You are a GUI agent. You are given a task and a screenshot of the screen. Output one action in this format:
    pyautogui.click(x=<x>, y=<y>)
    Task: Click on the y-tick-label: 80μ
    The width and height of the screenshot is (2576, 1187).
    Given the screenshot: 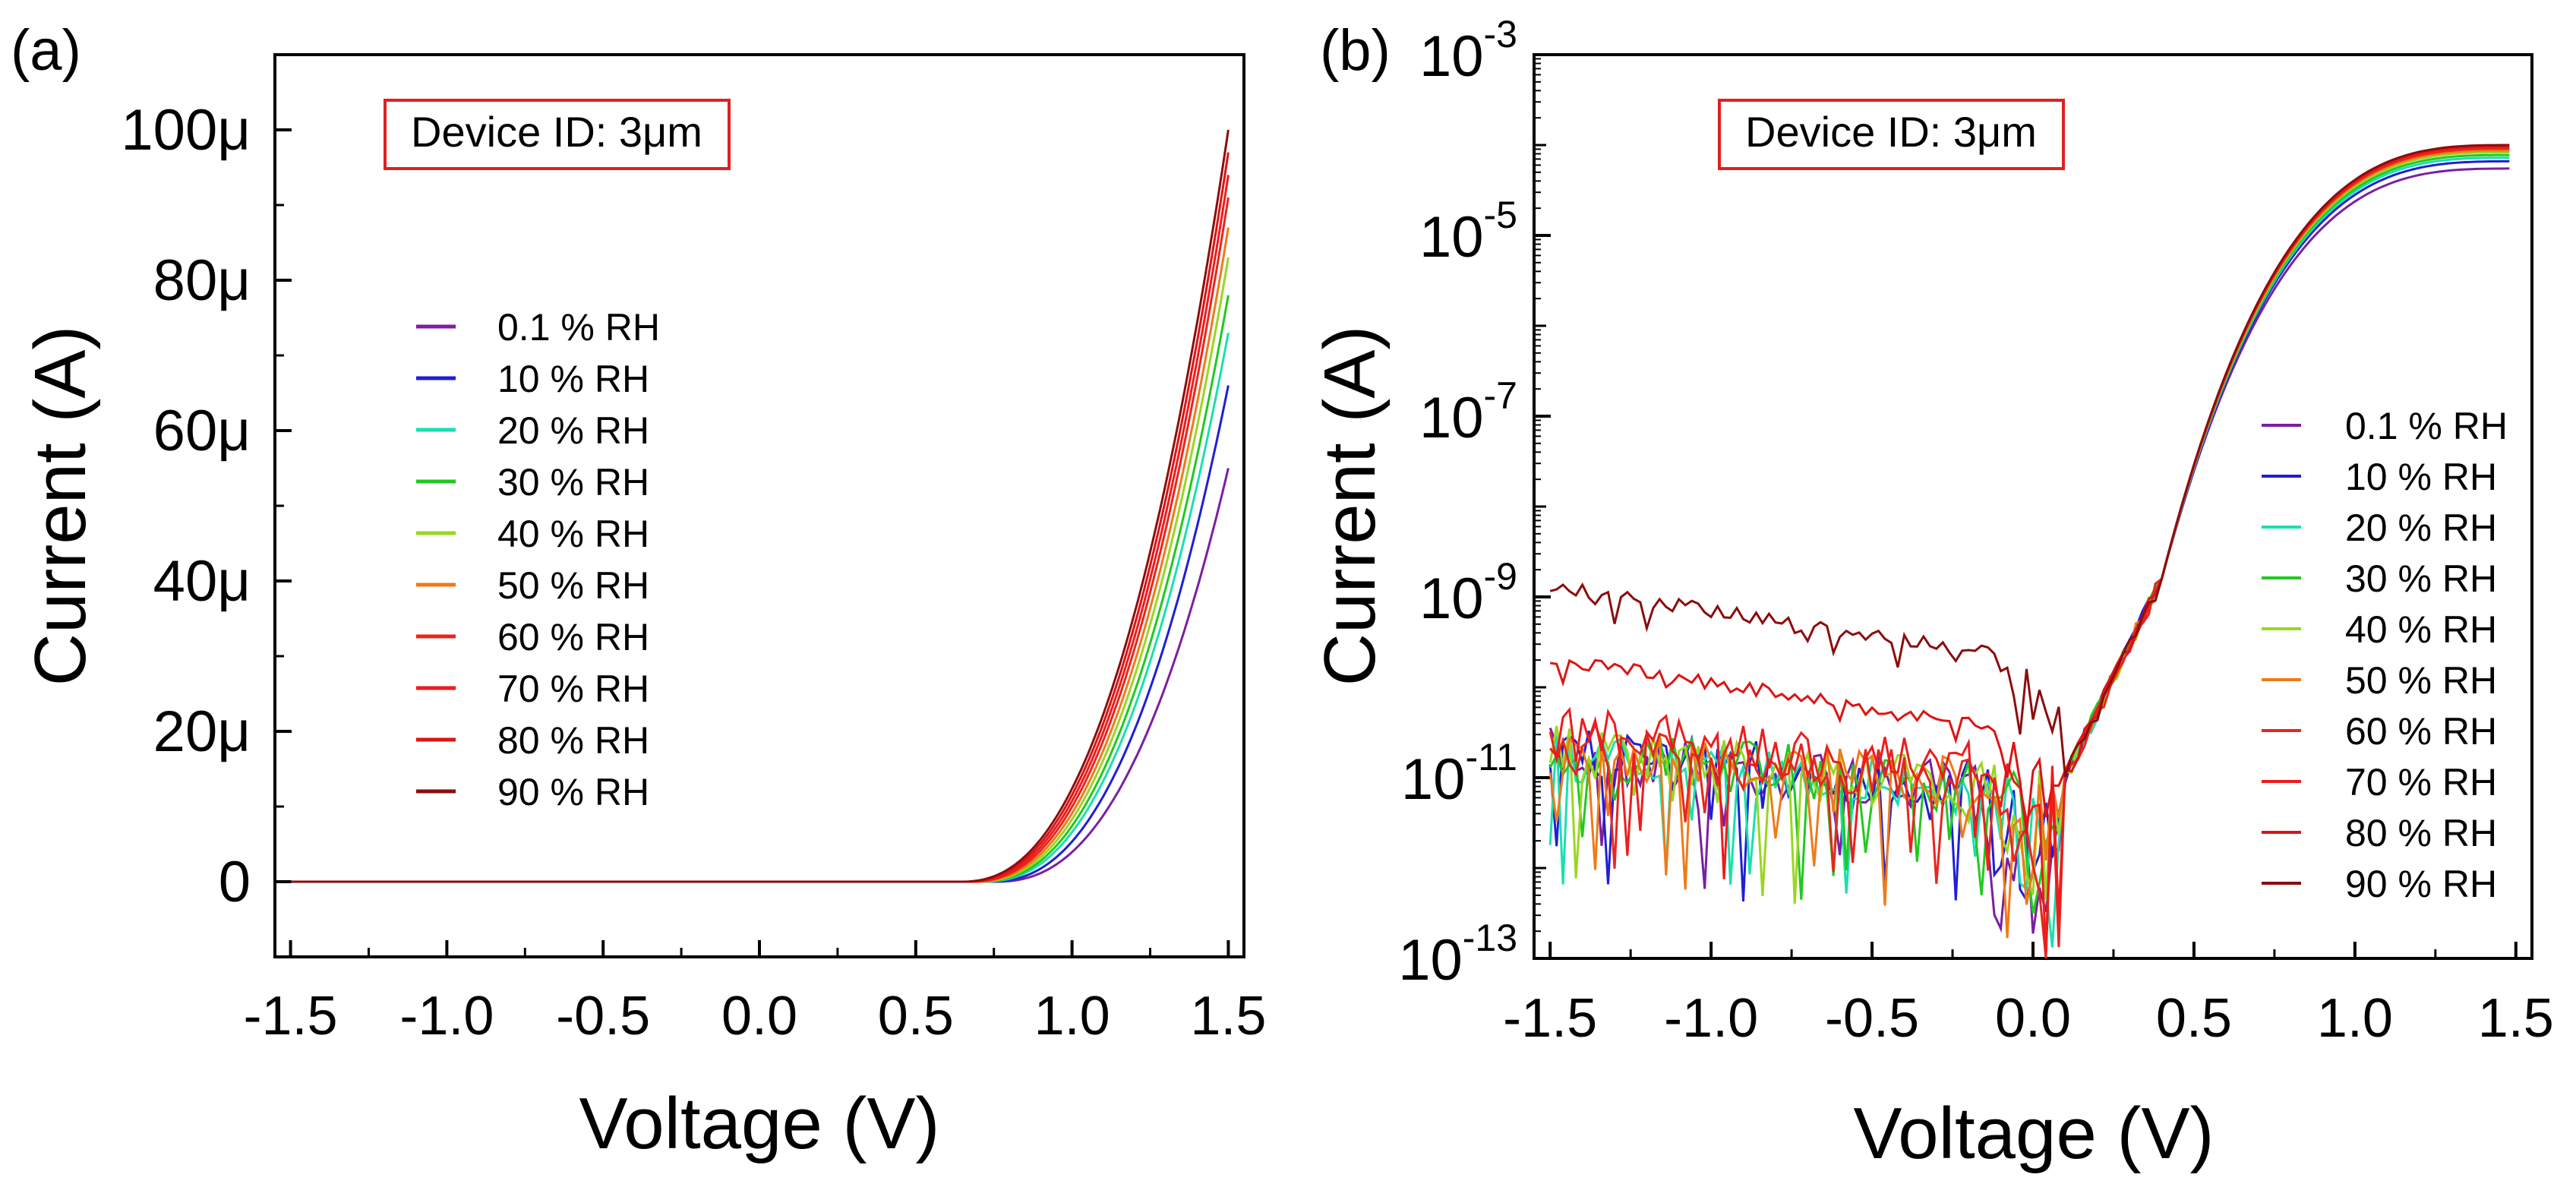 What is the action you would take?
    pyautogui.click(x=202, y=280)
    